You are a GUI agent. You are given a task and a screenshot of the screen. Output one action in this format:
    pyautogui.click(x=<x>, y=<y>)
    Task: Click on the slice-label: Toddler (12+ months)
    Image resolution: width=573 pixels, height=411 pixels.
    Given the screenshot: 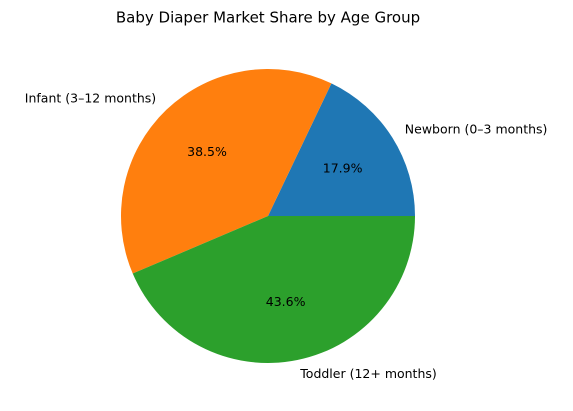 What is the action you would take?
    pyautogui.click(x=368, y=373)
    